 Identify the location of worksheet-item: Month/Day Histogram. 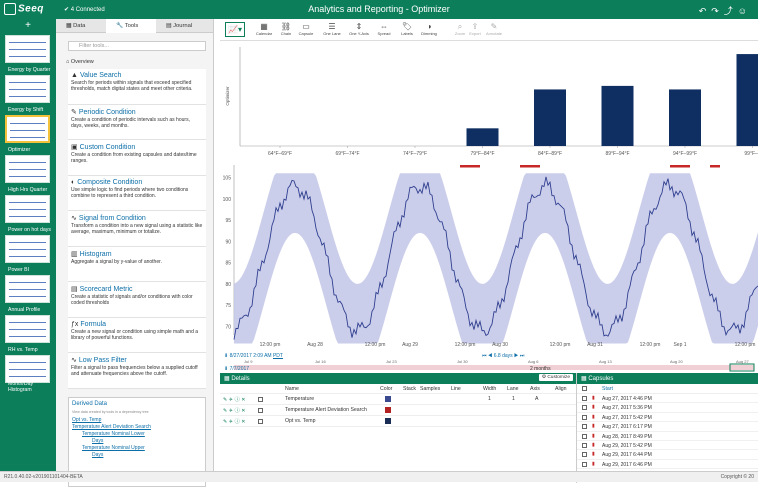
(28, 373).